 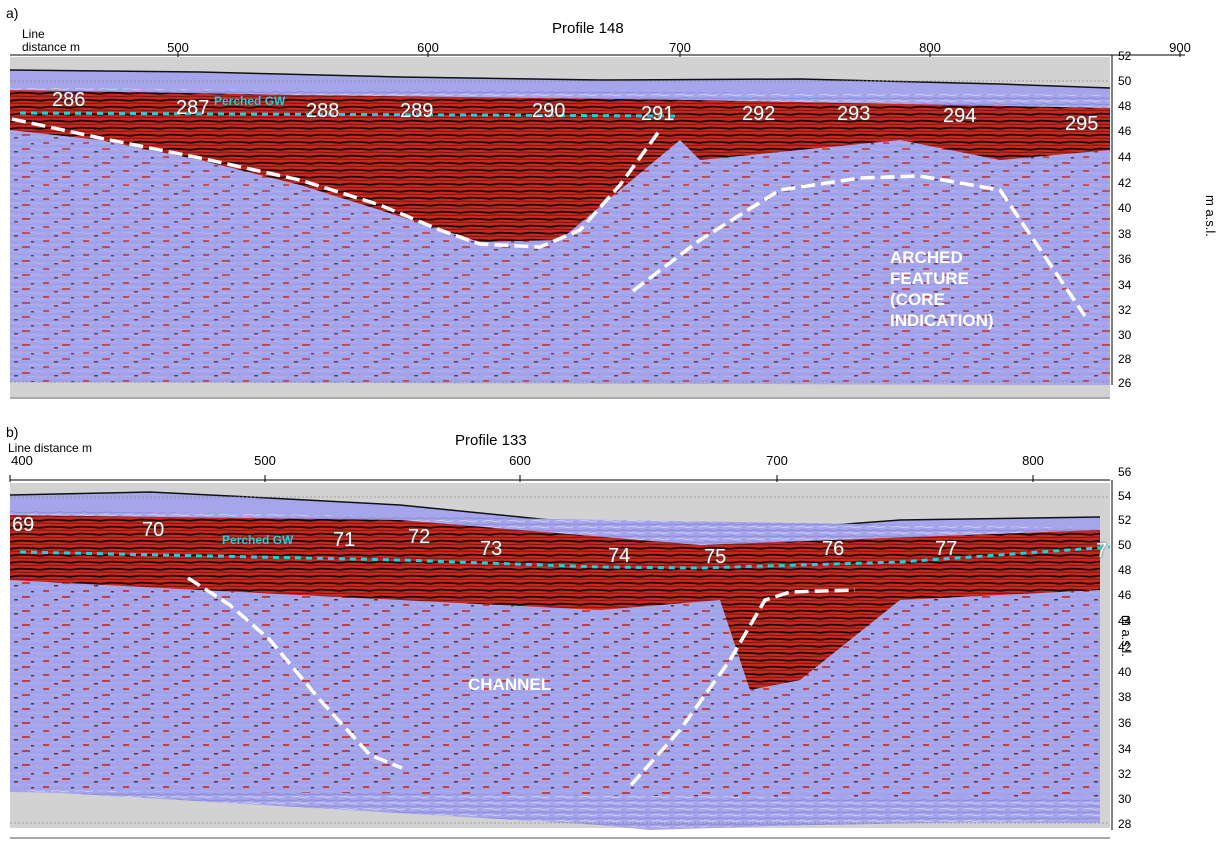 What do you see at coordinates (854, 114) in the screenshot?
I see `panel-a-marker: 293` at bounding box center [854, 114].